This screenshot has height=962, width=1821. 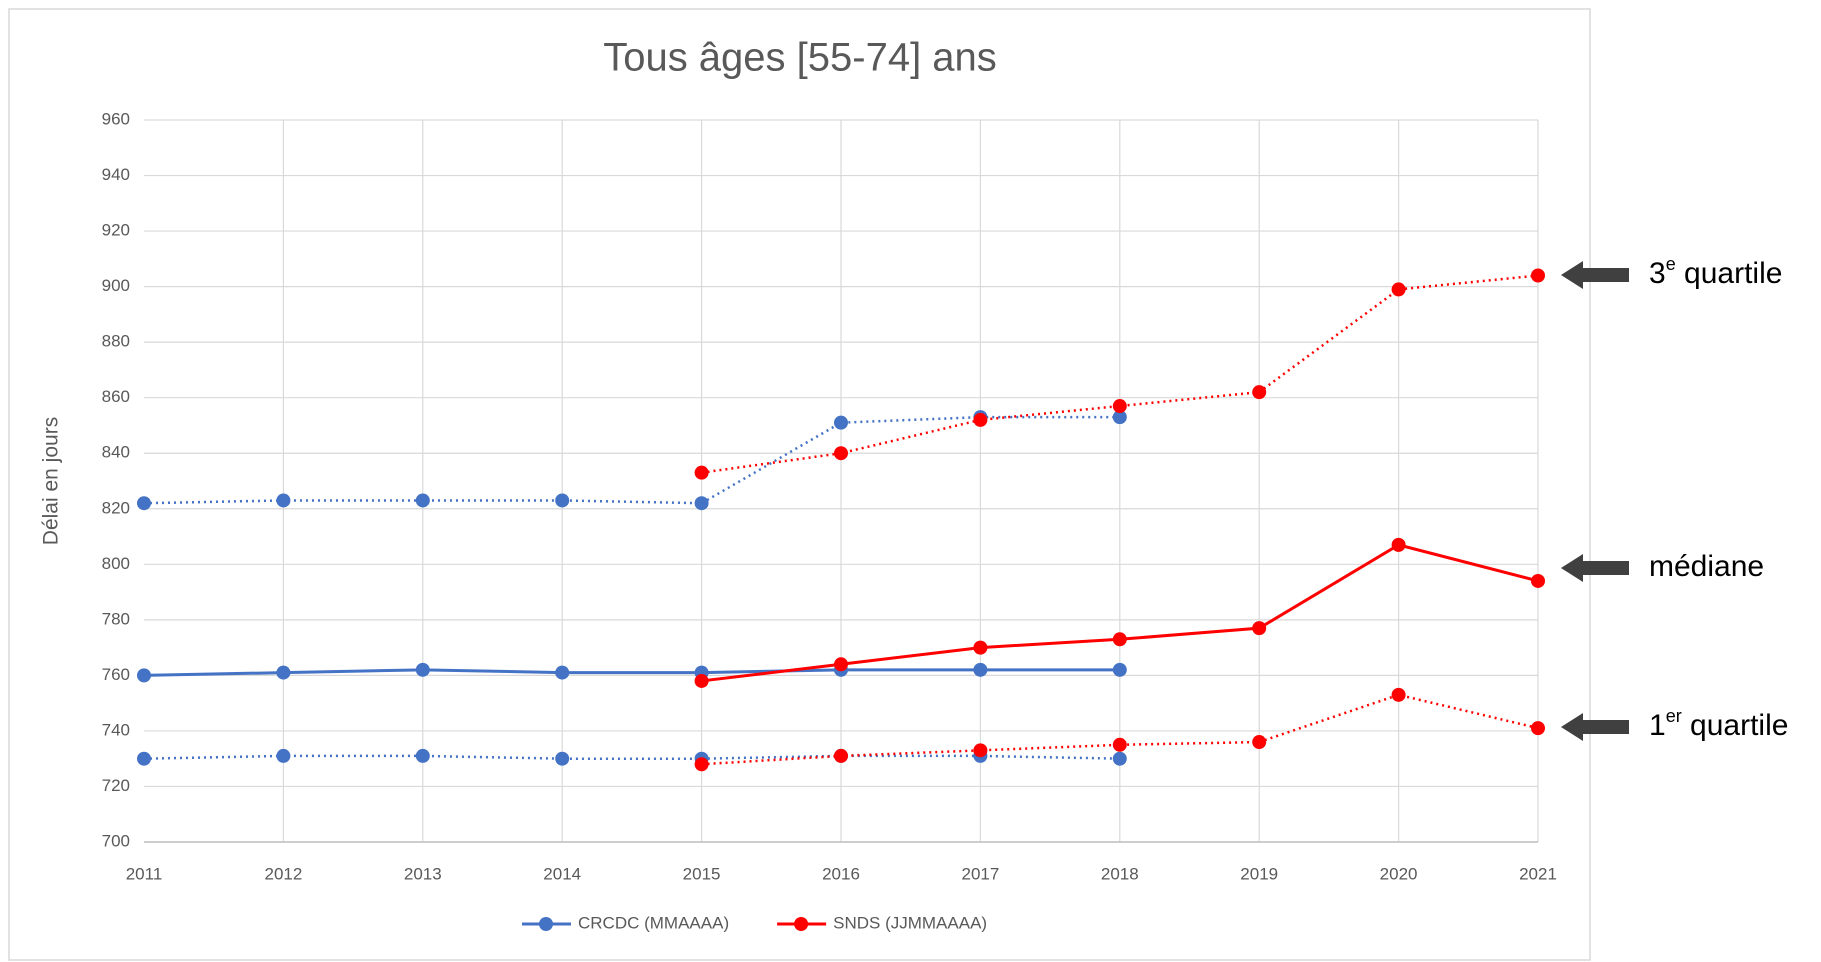 I want to click on annotation-text: médiane, so click(x=1706, y=566).